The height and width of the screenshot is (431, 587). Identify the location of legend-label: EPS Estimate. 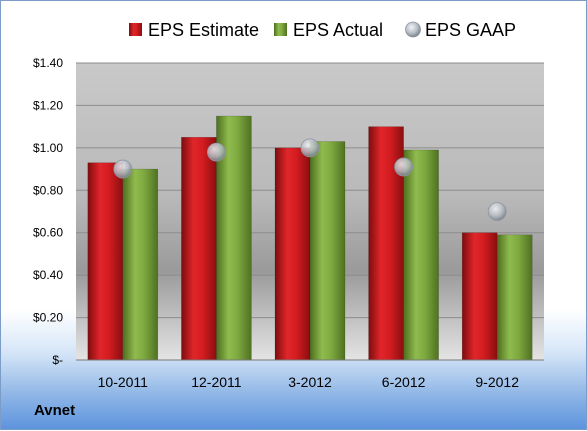
(203, 30).